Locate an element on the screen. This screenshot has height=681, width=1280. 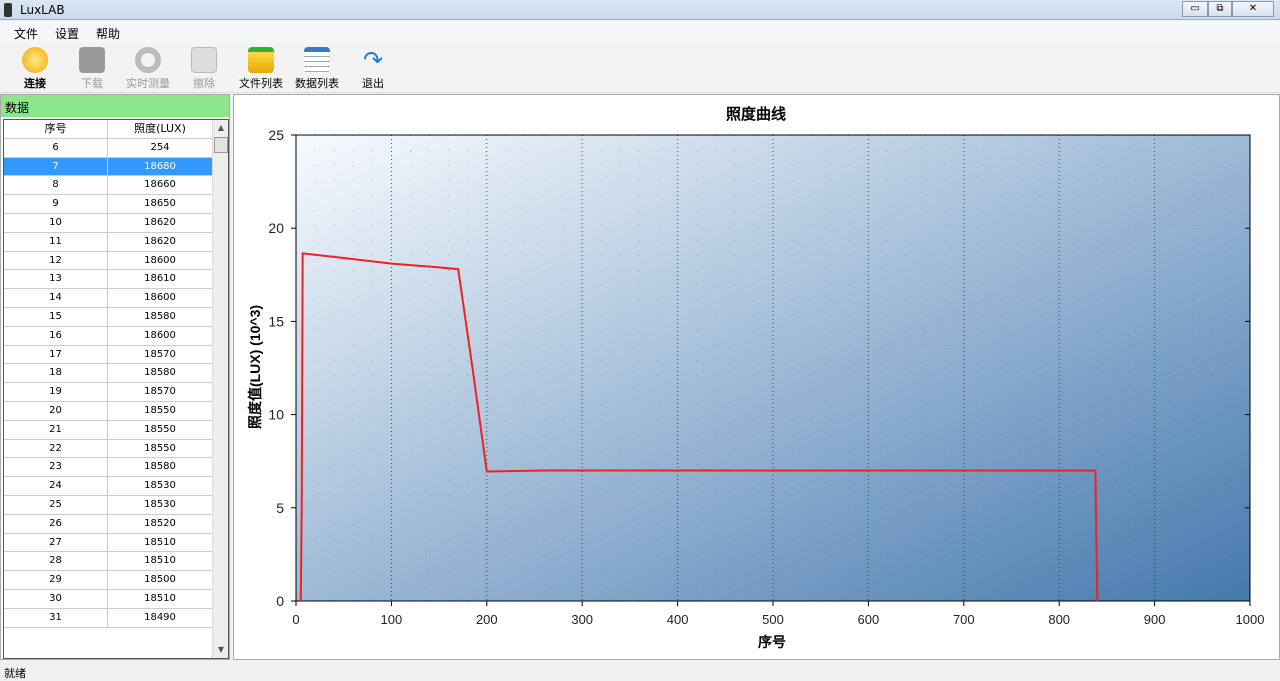
exit-arrow-icon: ↷ is located at coordinates (373, 60).